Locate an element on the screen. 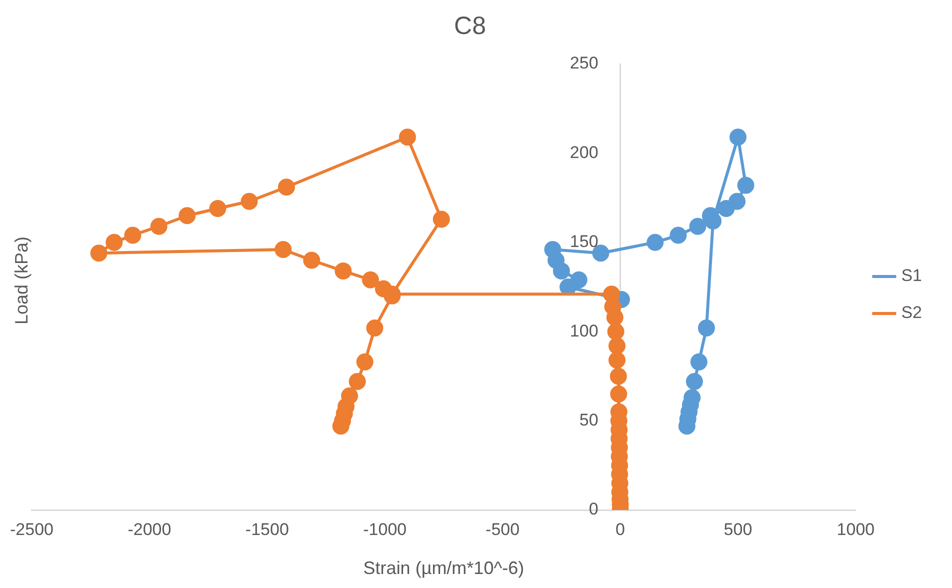 This screenshot has height=588, width=952. y-tick-label: 50 is located at coordinates (588, 420).